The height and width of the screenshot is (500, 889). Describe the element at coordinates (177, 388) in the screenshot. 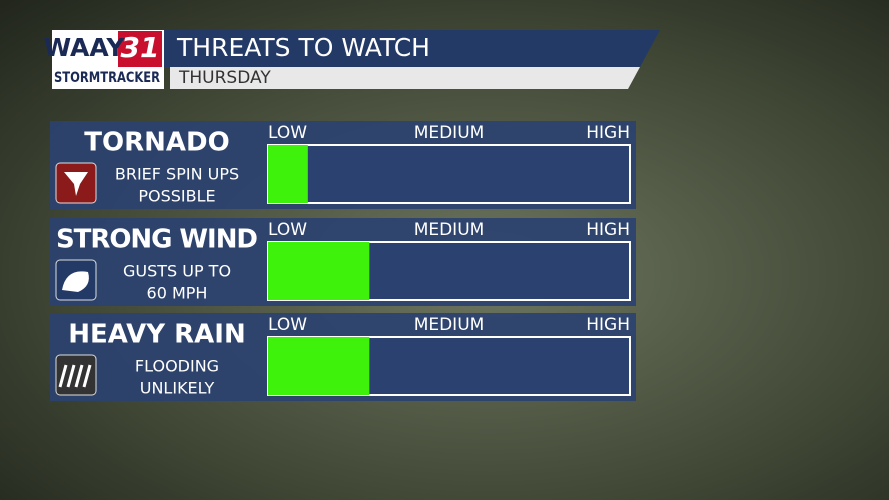

I see `threat-description: UNLIKELY` at that location.